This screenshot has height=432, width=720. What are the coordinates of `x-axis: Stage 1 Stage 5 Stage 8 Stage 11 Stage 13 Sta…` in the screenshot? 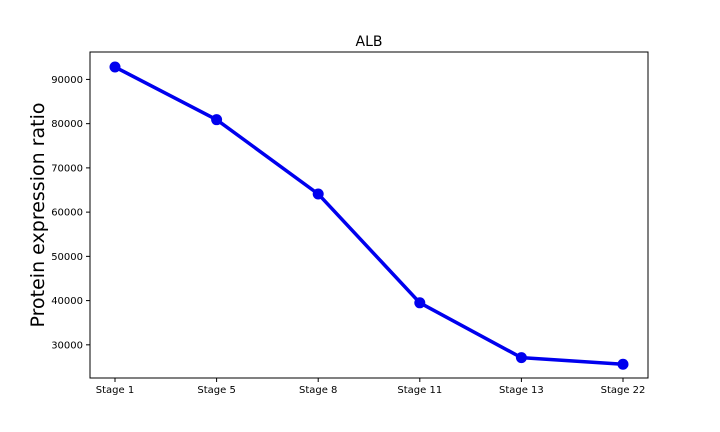 It's located at (371, 387).